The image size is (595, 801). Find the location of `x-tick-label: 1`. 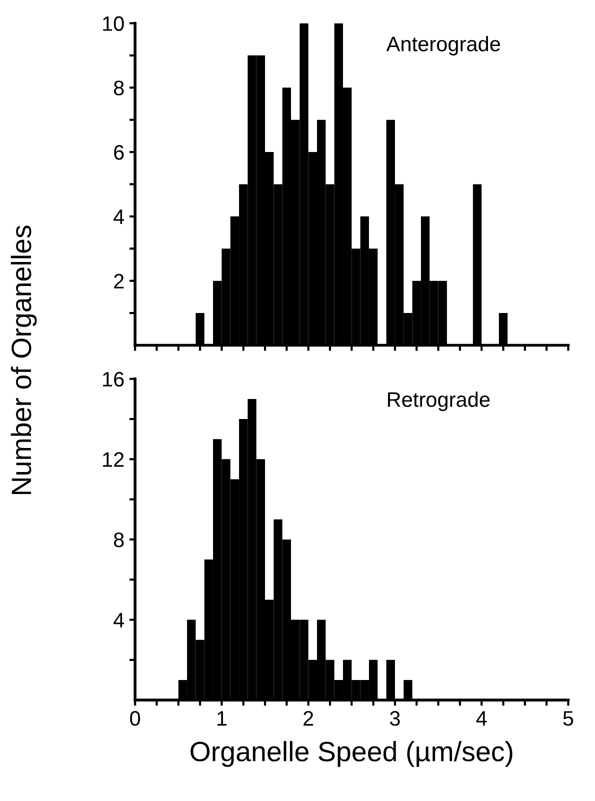

x-tick-label: 1 is located at coordinates (221, 718).